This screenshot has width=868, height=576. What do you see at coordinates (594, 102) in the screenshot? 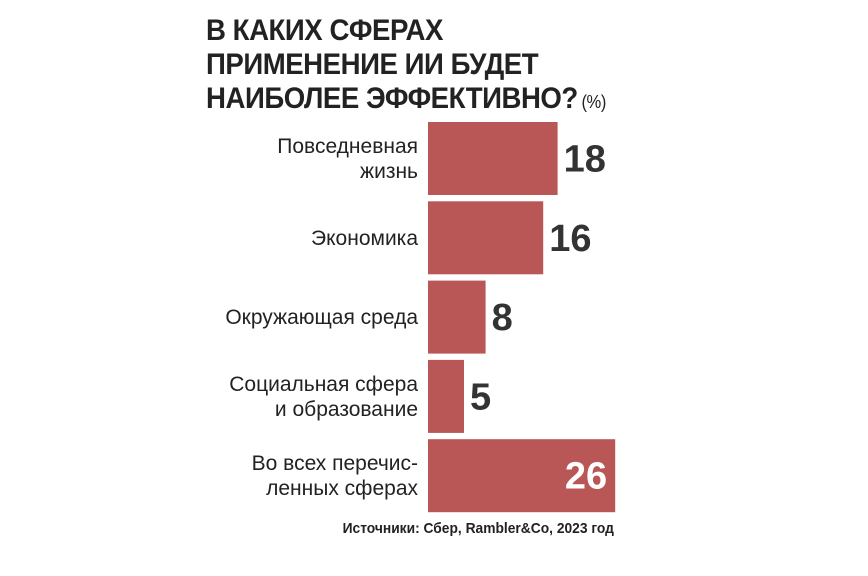
I see `chart-unit-label: (%)` at bounding box center [594, 102].